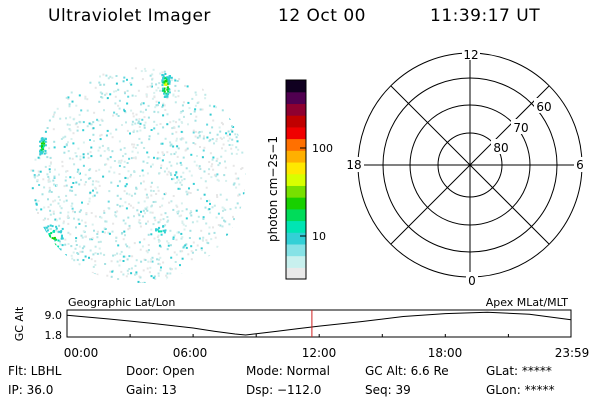  What do you see at coordinates (296, 215) in the screenshot?
I see `colorbar-cell` at bounding box center [296, 215].